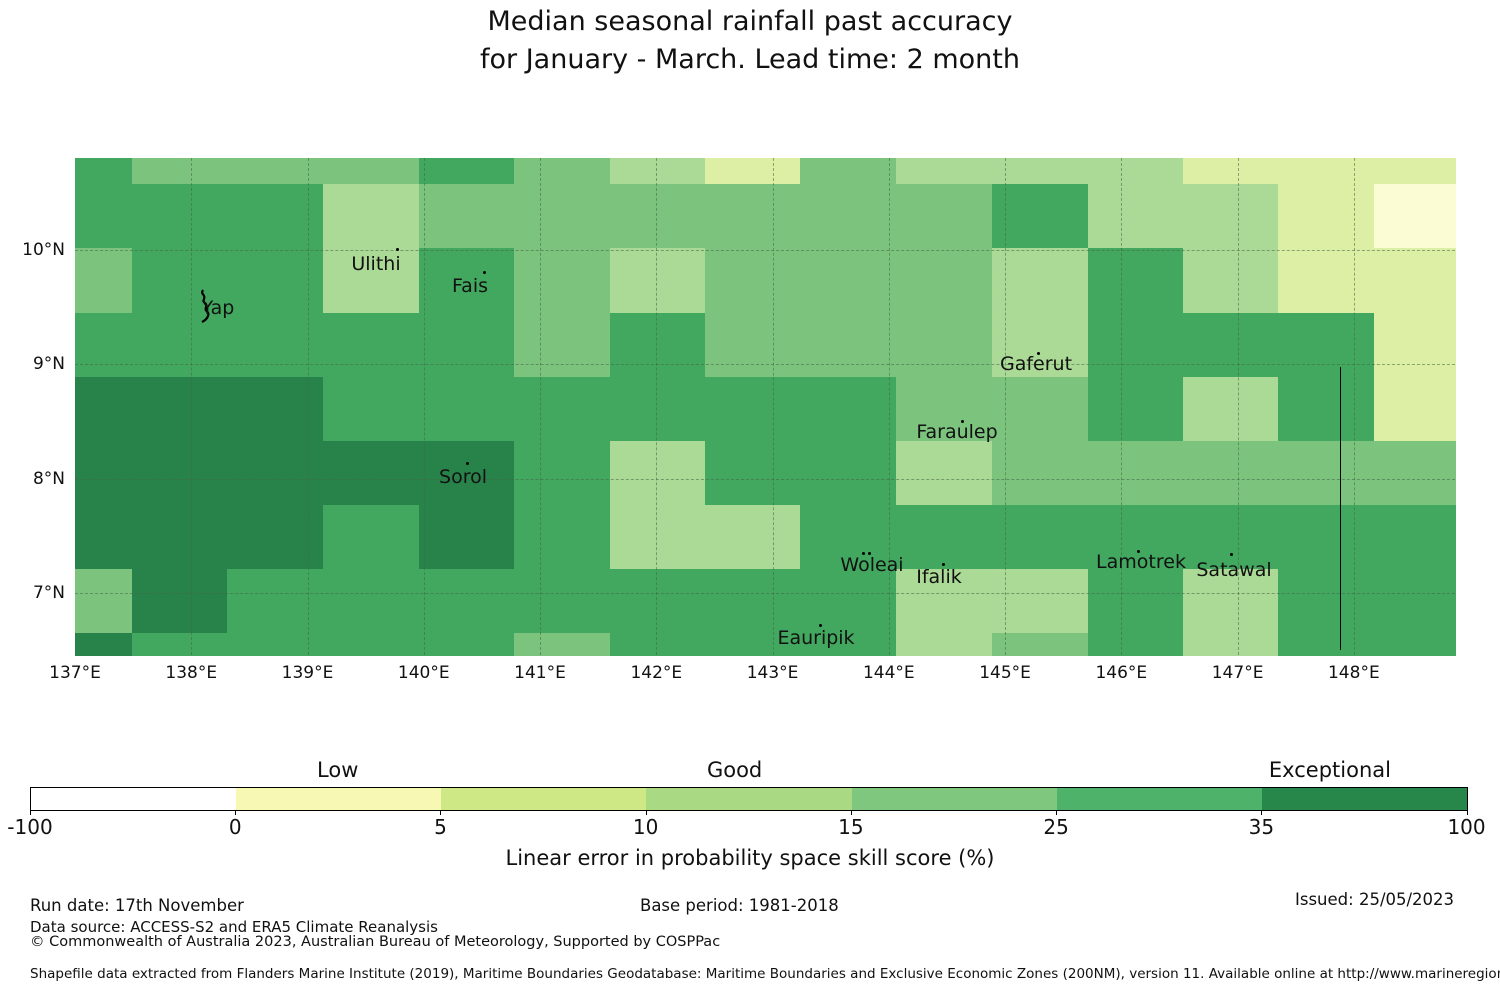  What do you see at coordinates (48, 593) in the screenshot?
I see `y-axis-tick-label: 7°N` at bounding box center [48, 593].